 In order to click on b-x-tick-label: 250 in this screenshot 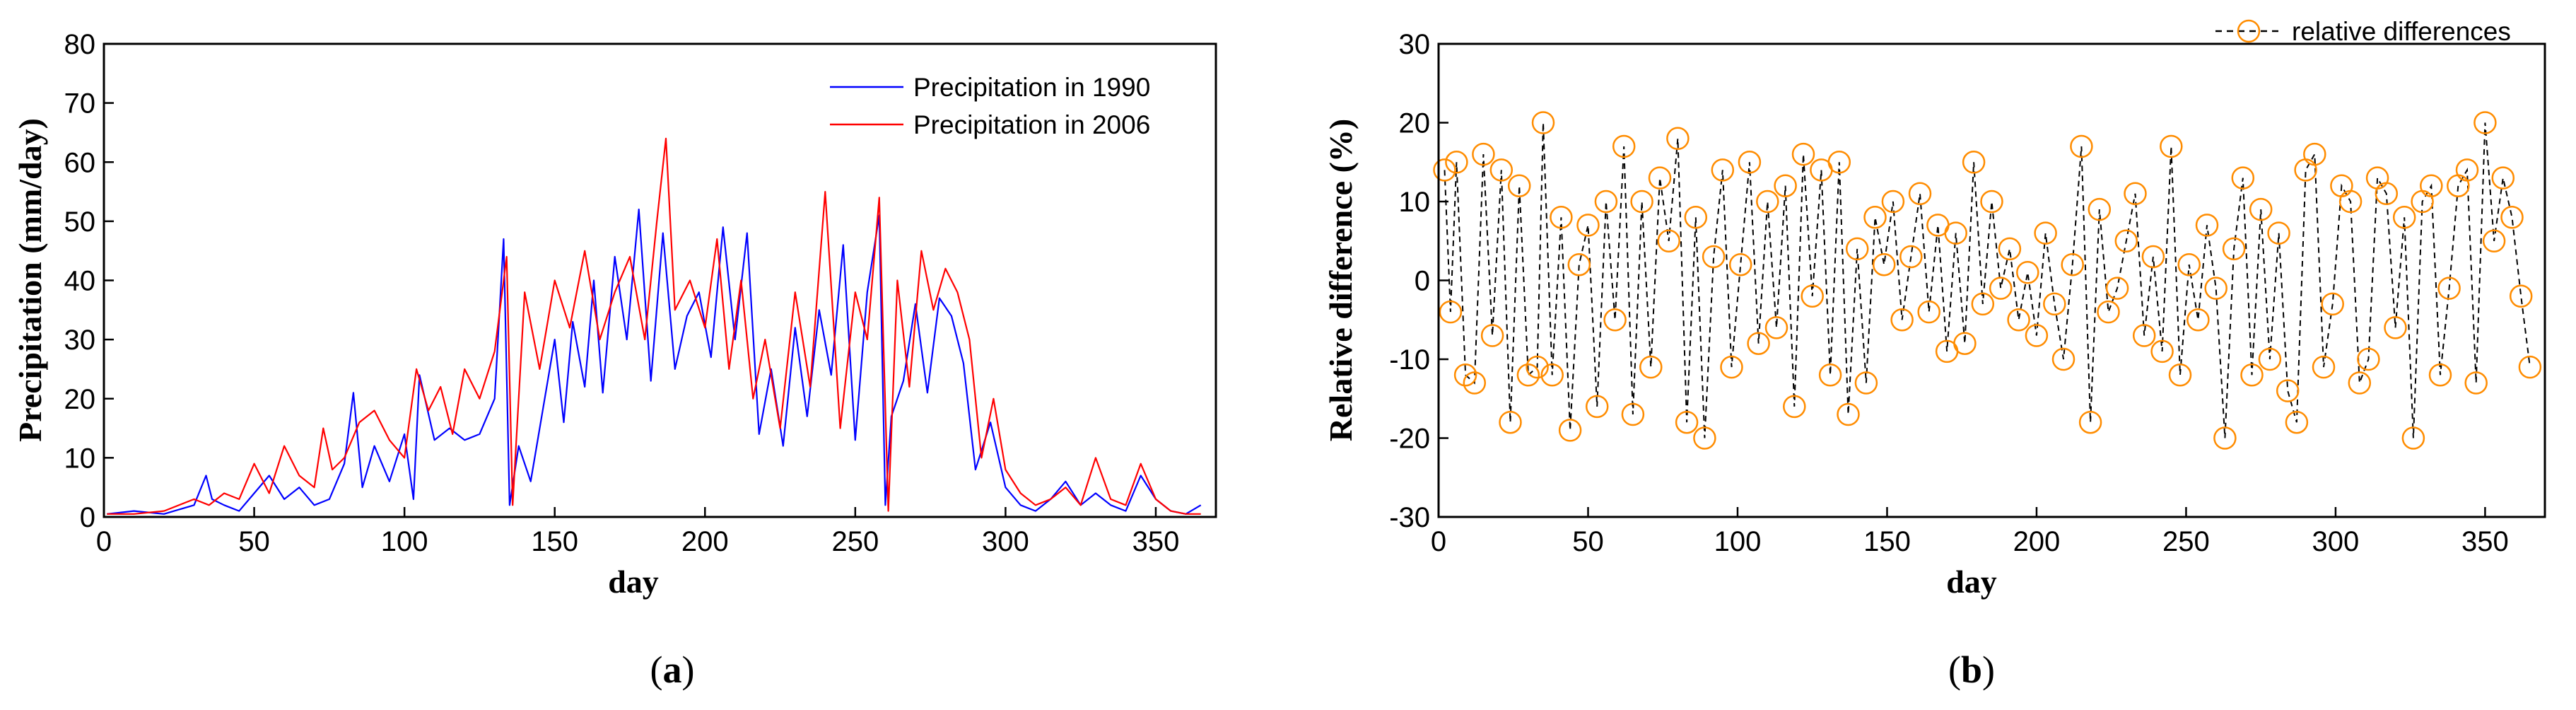, I will do `click(2186, 541)`.